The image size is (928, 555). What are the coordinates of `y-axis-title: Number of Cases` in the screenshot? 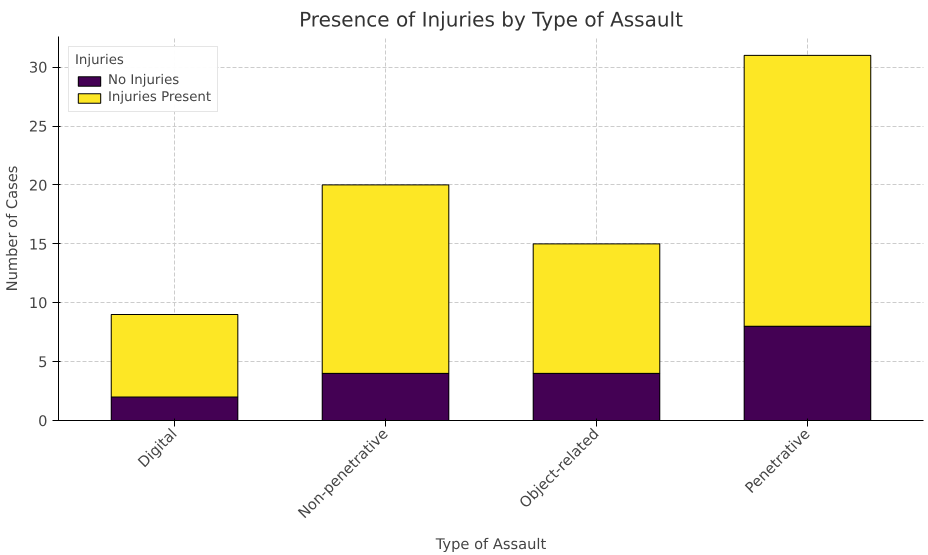 It's located at (12, 229).